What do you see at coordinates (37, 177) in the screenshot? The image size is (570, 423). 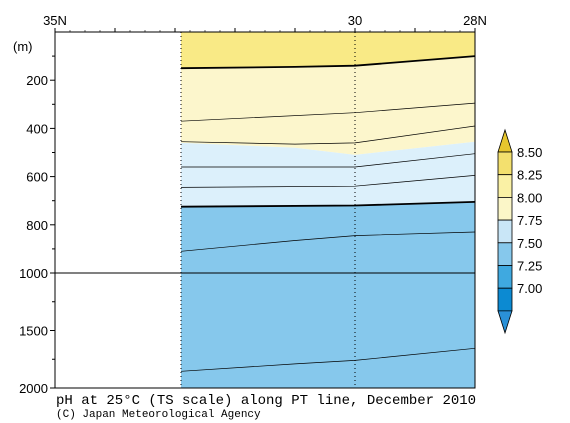 I see `y-tick-label: 600` at bounding box center [37, 177].